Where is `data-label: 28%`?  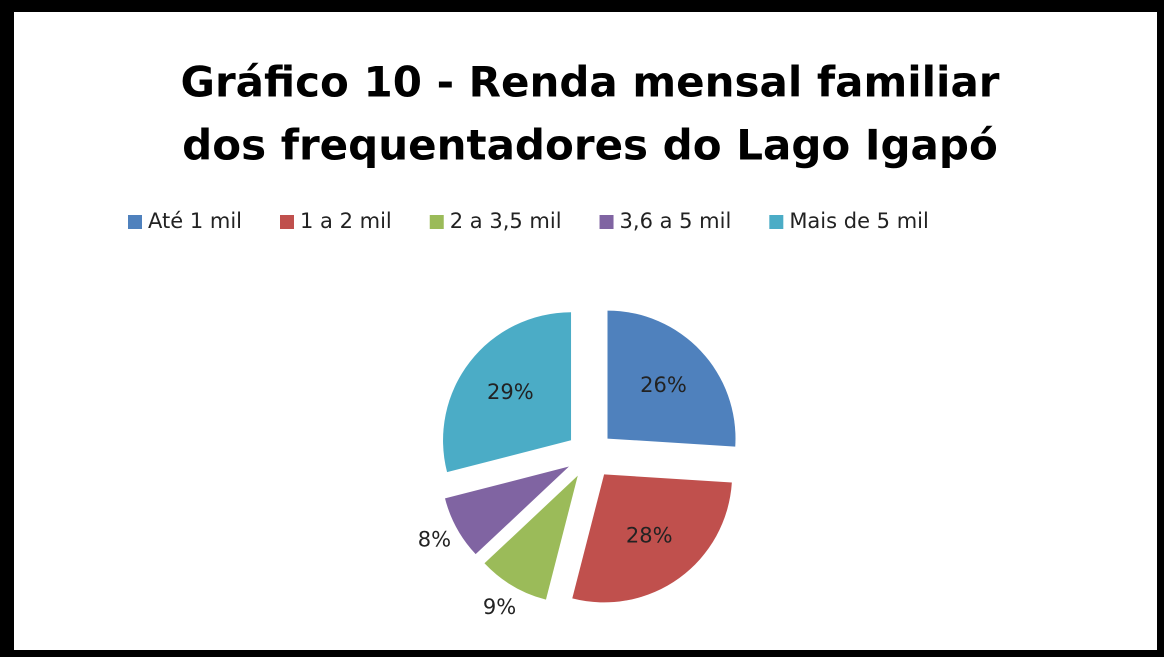
data-label: 28% is located at coordinates (649, 536).